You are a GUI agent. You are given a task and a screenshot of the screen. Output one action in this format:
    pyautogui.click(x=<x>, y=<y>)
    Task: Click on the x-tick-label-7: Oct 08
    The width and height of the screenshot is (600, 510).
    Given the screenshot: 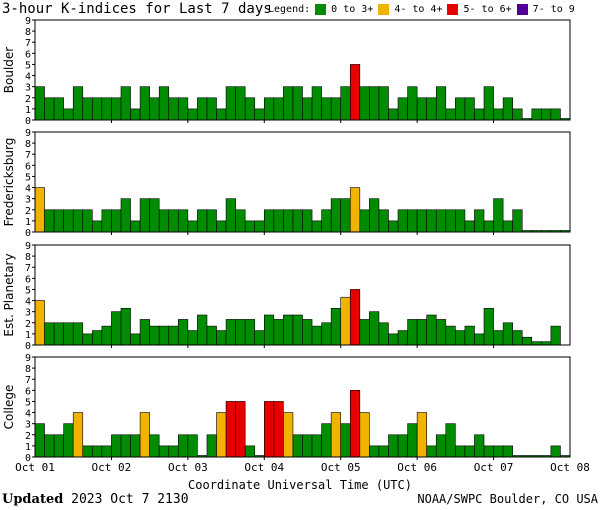 What is the action you would take?
    pyautogui.click(x=570, y=467)
    